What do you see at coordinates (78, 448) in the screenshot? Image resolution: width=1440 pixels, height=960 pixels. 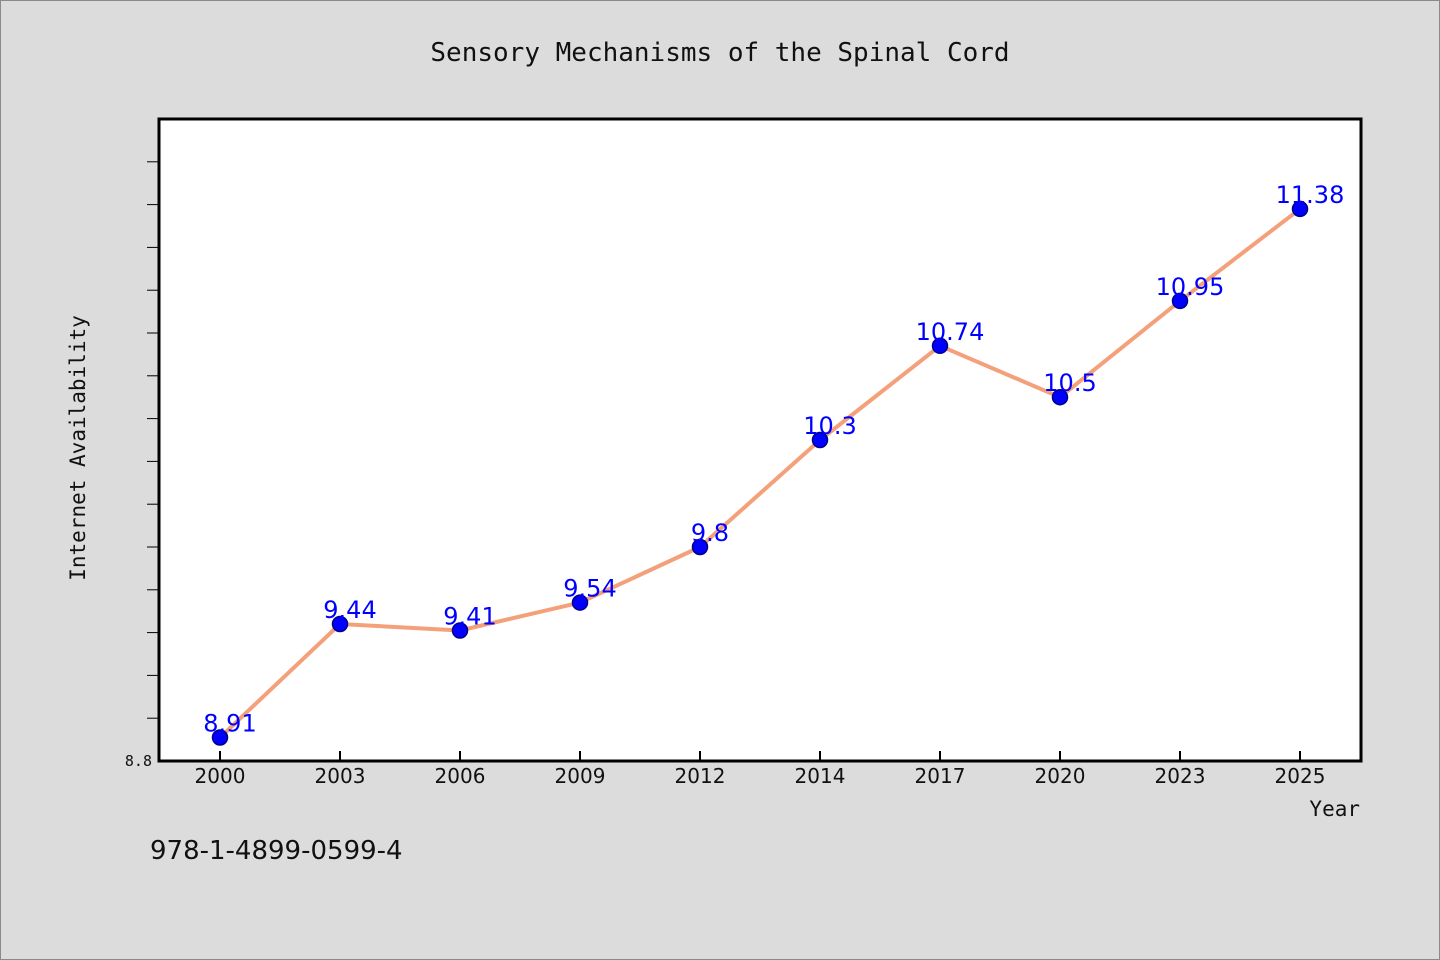 I see `y-axis-label: Internet Availability` at bounding box center [78, 448].